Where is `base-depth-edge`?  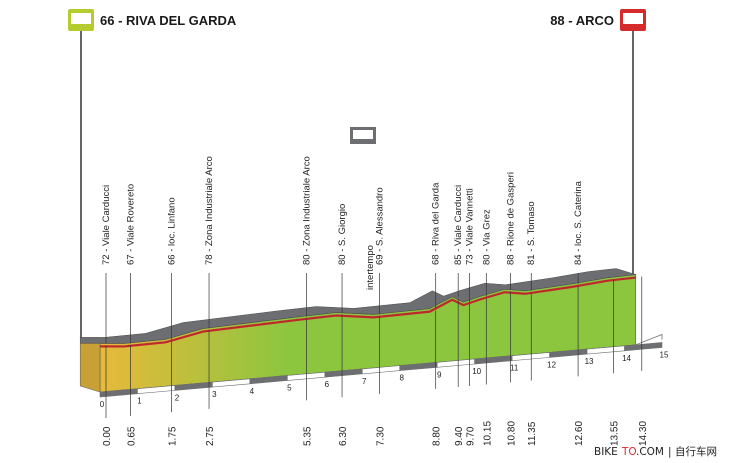
base-depth-edge is located at coordinates (649, 339).